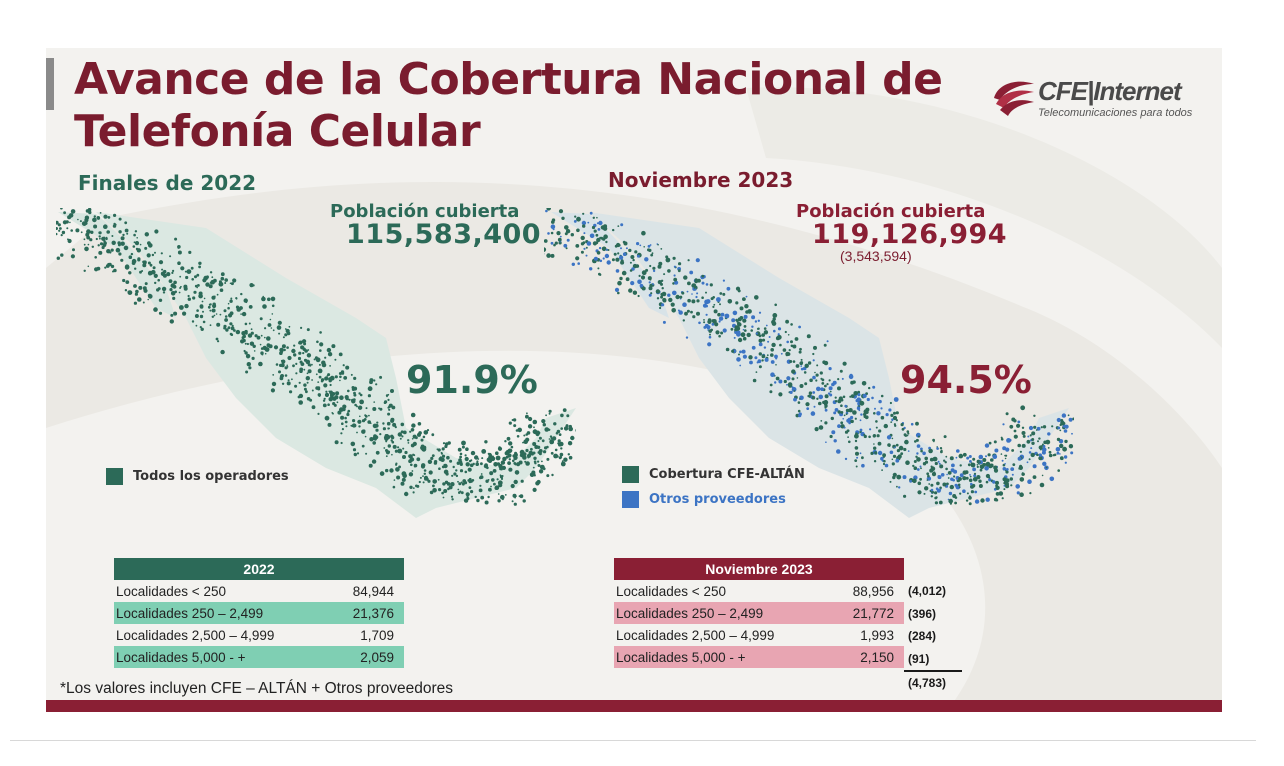 The image size is (1284, 766). What do you see at coordinates (1014, 98) in the screenshot?
I see `cfe-bird-icon` at bounding box center [1014, 98].